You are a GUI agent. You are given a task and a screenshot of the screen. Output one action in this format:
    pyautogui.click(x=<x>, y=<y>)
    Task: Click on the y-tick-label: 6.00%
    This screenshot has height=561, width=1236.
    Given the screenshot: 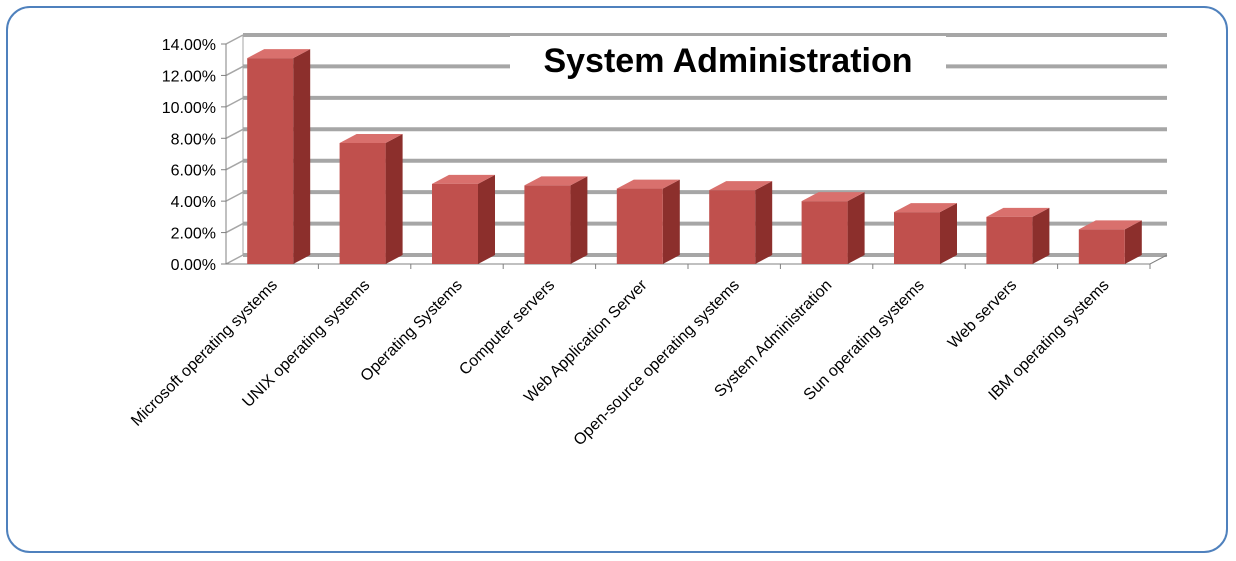 What is the action you would take?
    pyautogui.click(x=193, y=171)
    